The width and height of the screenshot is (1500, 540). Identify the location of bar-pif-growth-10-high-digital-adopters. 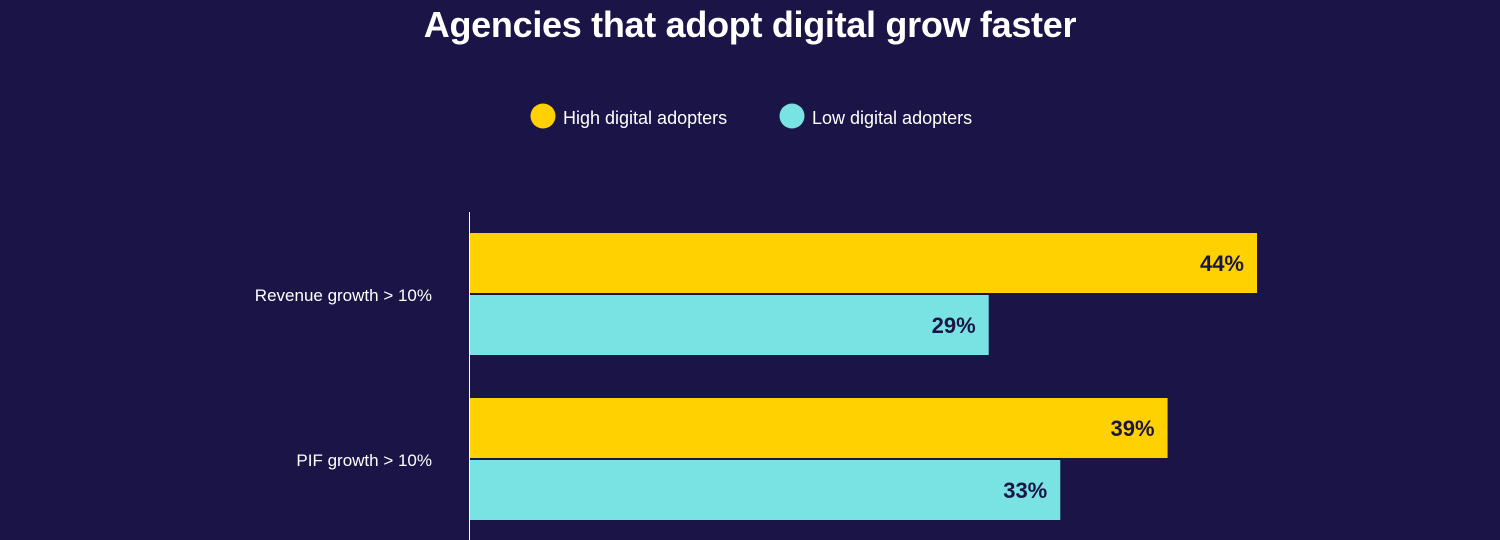
(819, 428).